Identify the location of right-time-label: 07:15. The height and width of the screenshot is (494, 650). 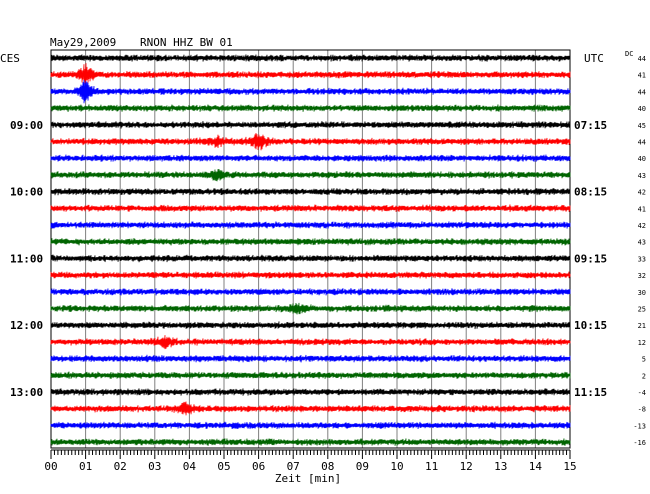
(590, 125).